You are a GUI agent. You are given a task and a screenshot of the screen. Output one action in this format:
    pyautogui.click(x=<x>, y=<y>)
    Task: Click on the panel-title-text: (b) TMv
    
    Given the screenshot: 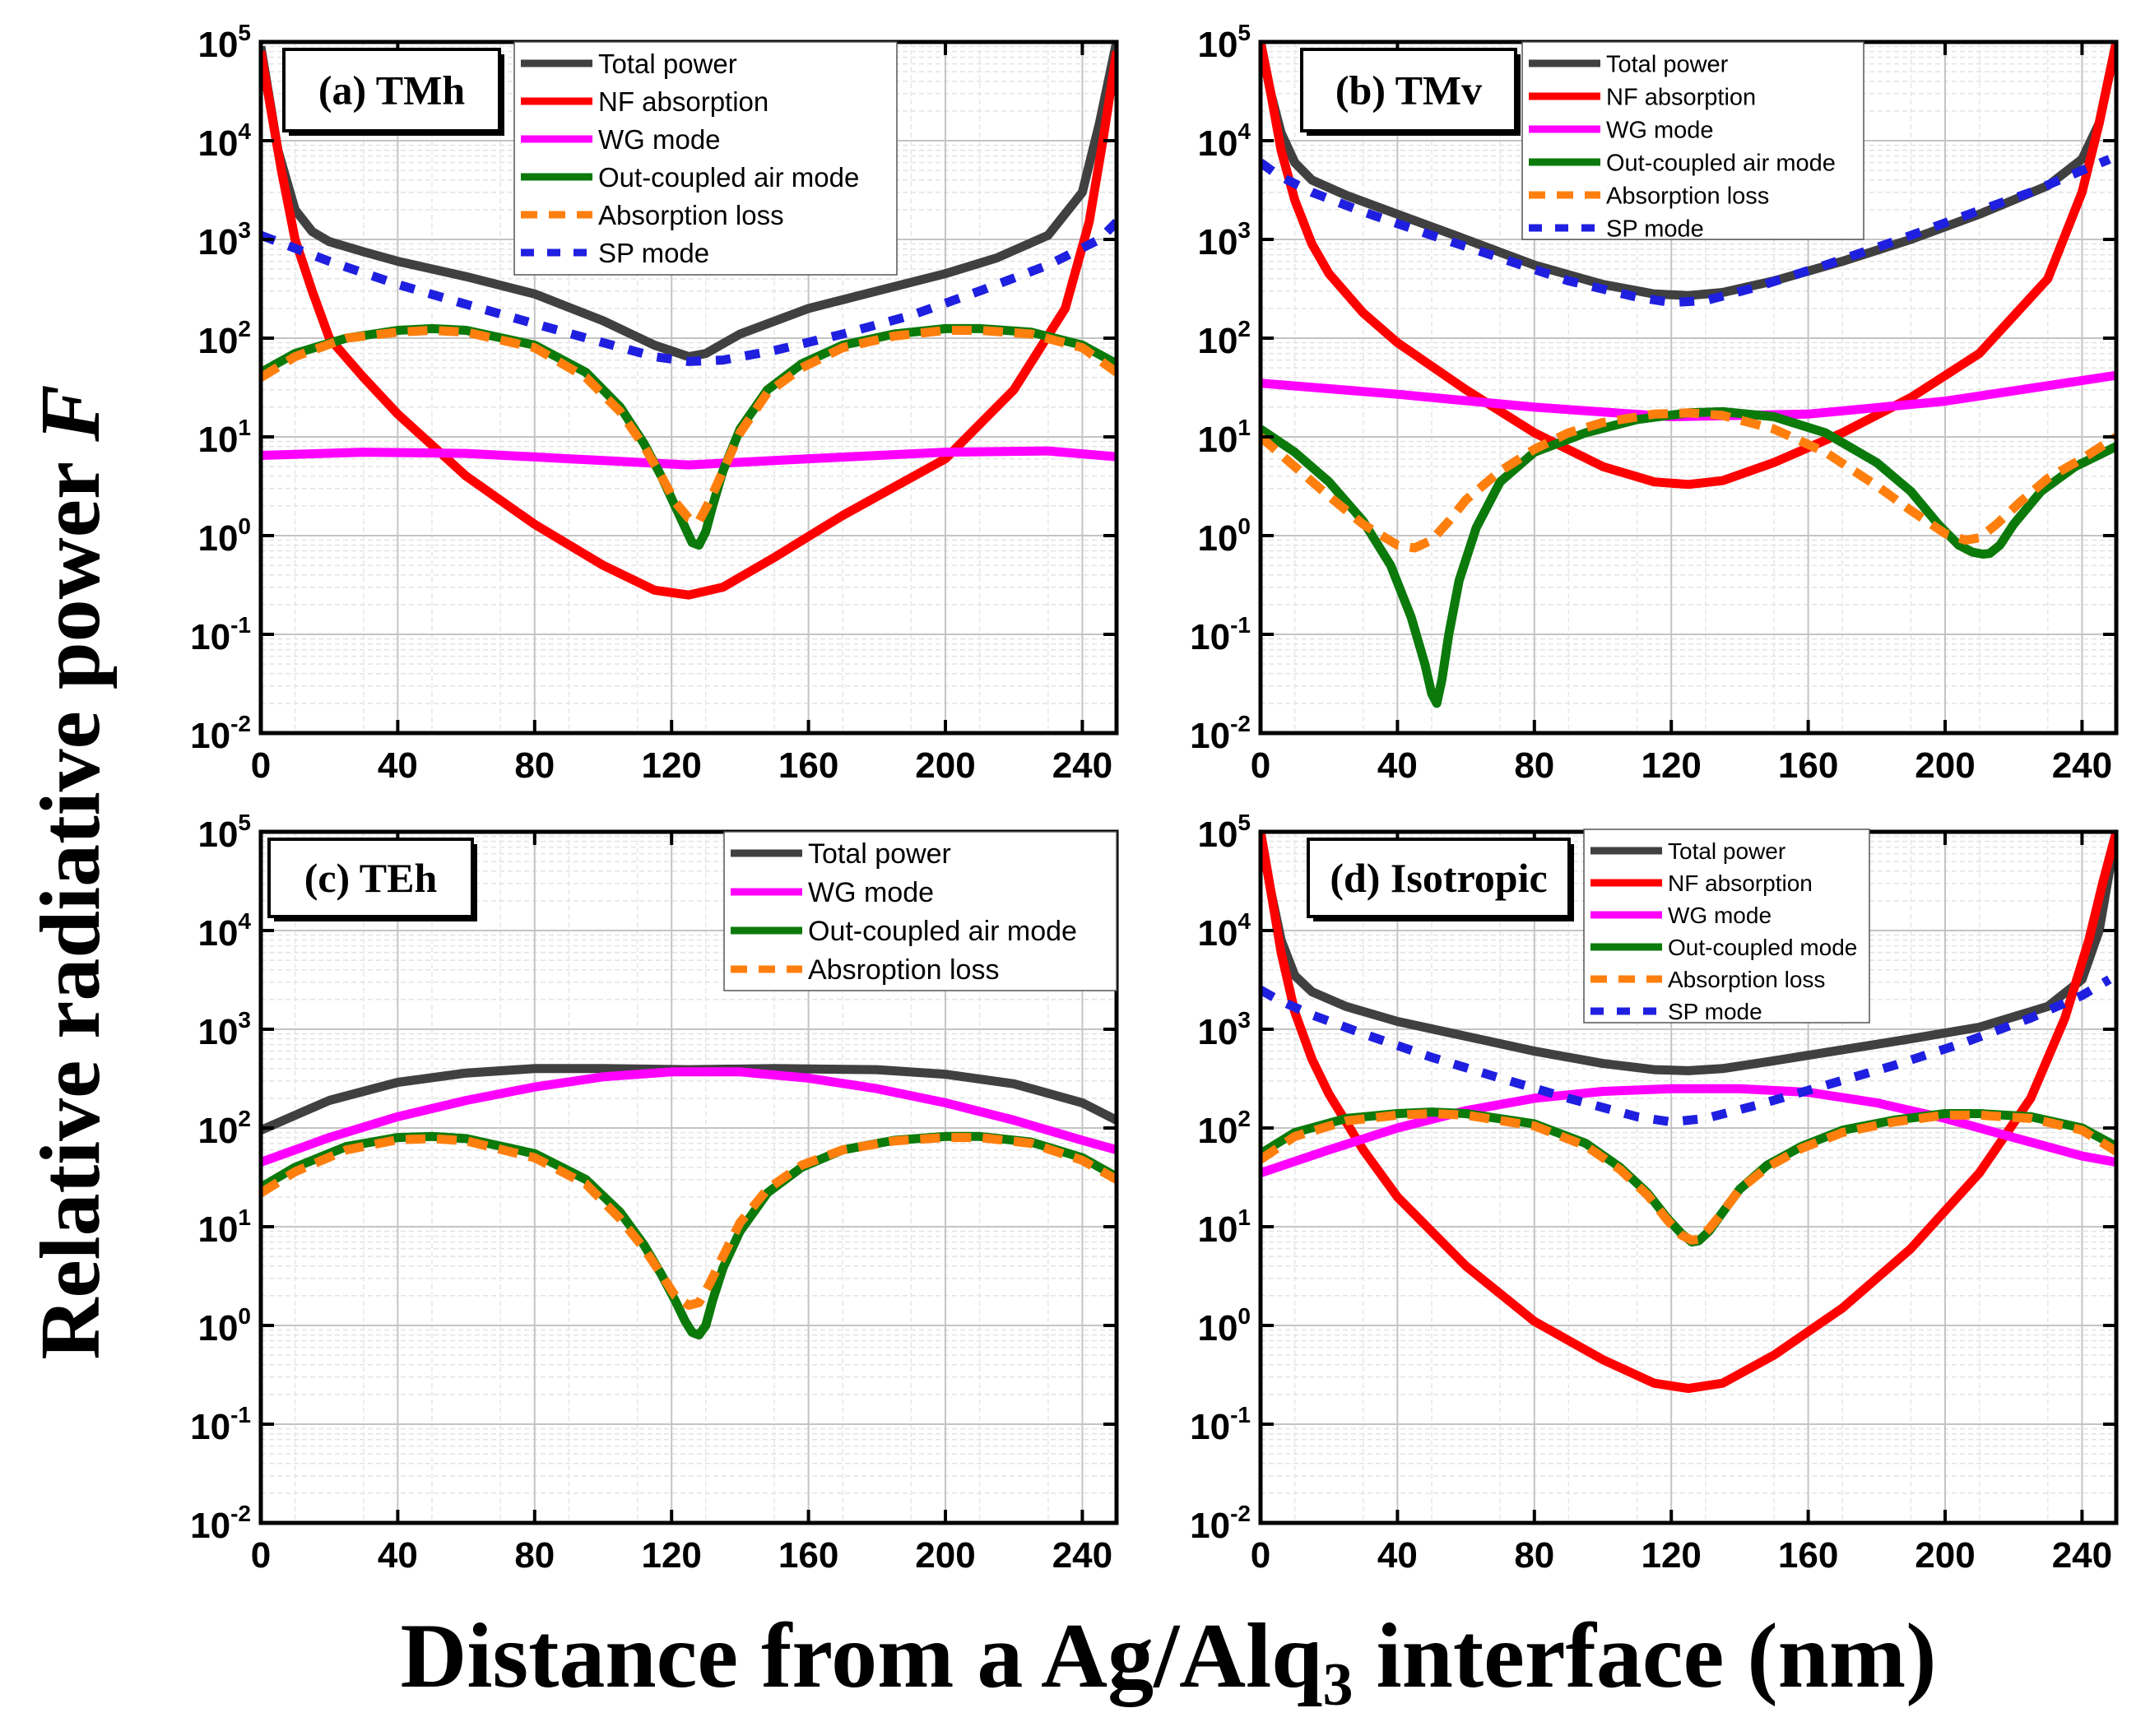 What is the action you would take?
    pyautogui.click(x=1409, y=90)
    